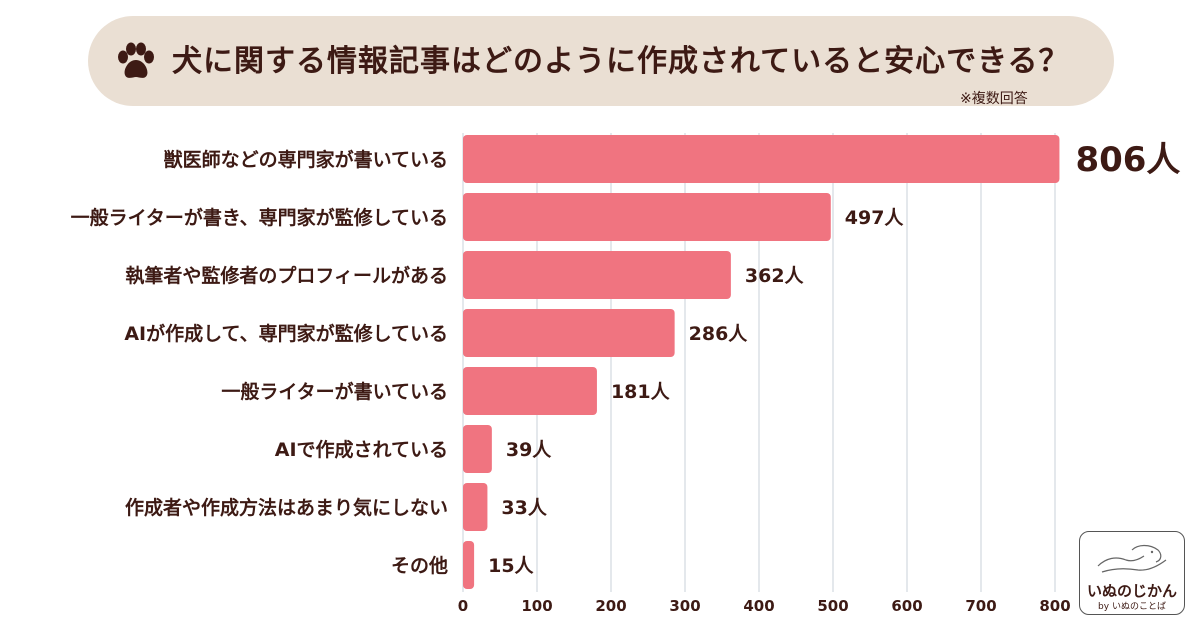 This screenshot has height=630, width=1200. What do you see at coordinates (1131, 591) in the screenshot?
I see `logo-title: いぬのじかん` at bounding box center [1131, 591].